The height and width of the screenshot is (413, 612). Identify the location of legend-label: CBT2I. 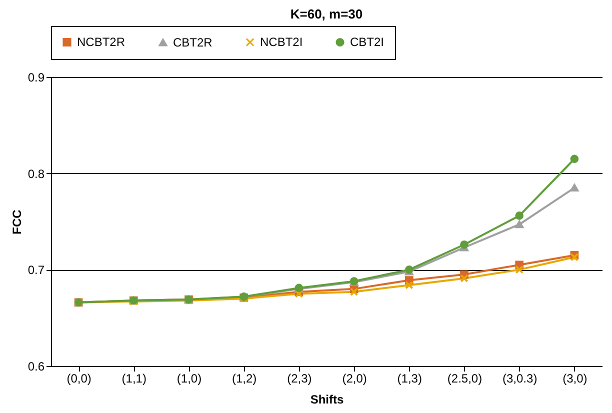
(367, 42).